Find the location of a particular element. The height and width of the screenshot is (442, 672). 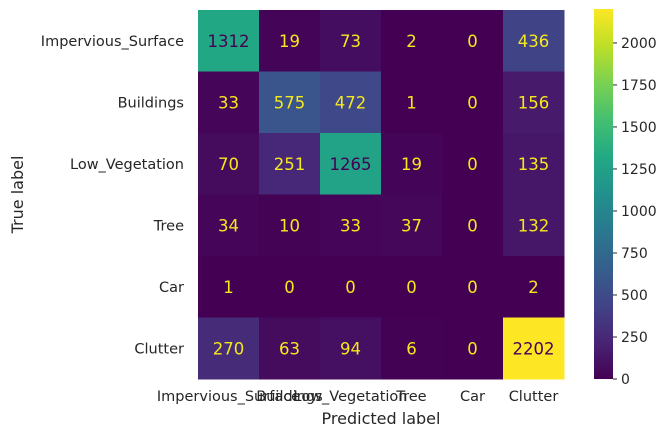

colorbar-tick-label: 2000 is located at coordinates (639, 44).